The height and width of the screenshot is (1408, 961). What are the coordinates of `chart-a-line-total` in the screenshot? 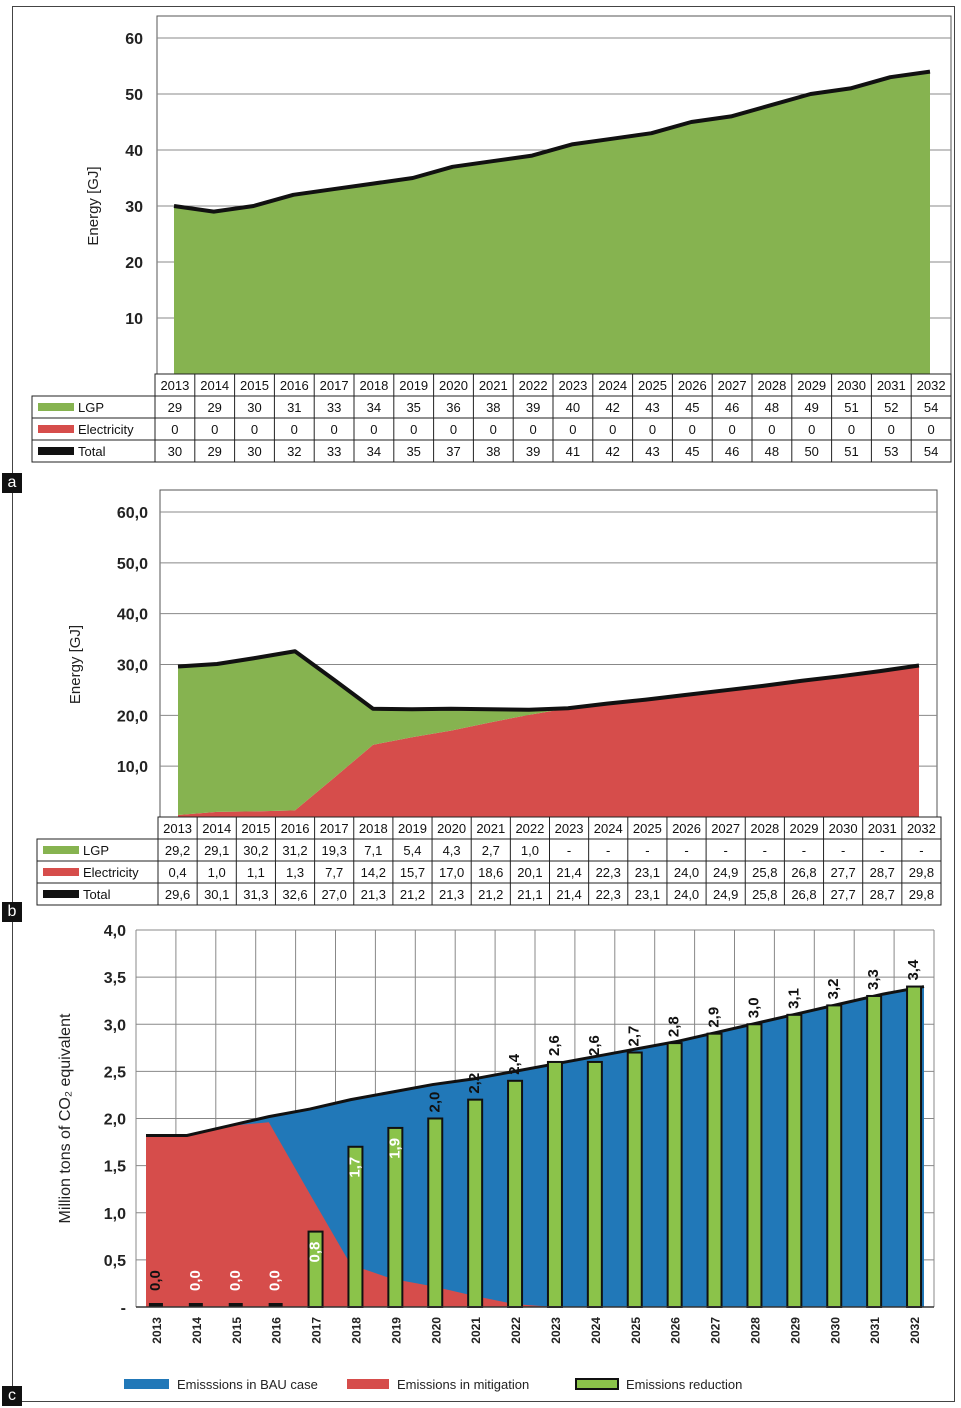 It's located at (552, 141).